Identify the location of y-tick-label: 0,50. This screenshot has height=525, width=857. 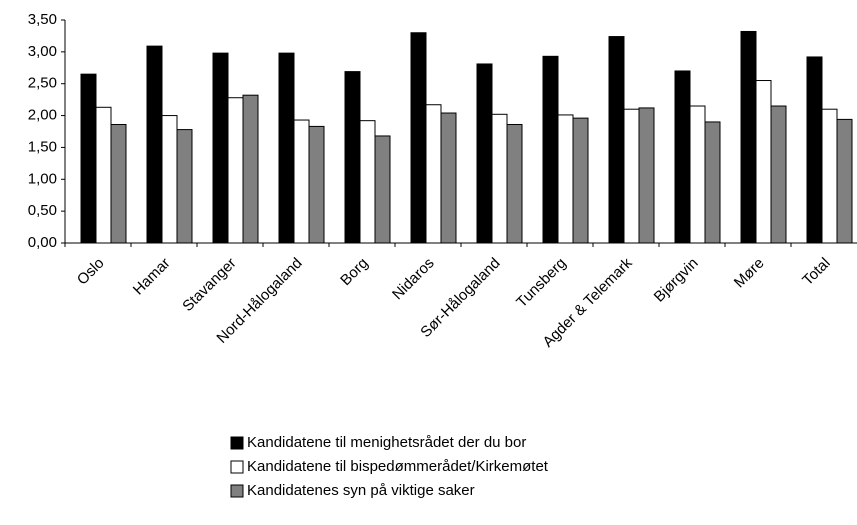
(42, 210).